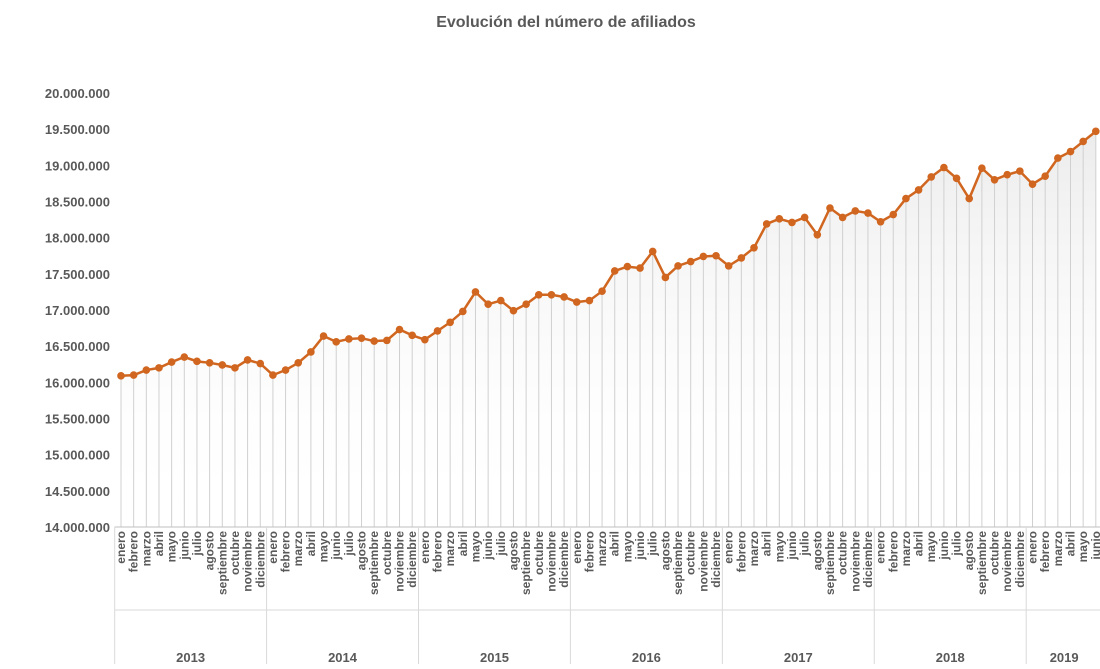  Describe the element at coordinates (190, 657) in the screenshot. I see `group-label: 2013` at that location.